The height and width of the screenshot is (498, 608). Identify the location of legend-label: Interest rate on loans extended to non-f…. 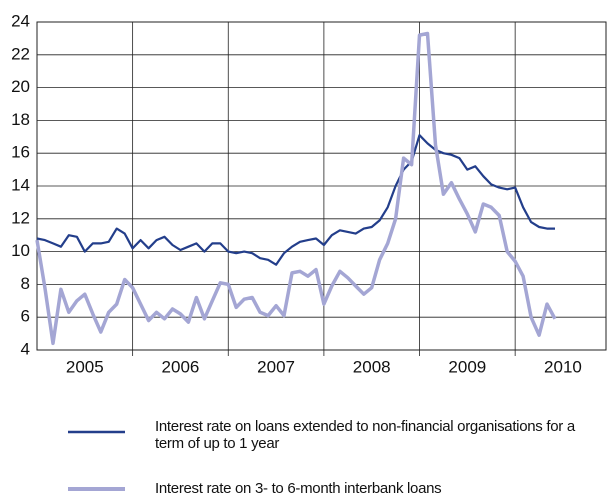
(365, 435).